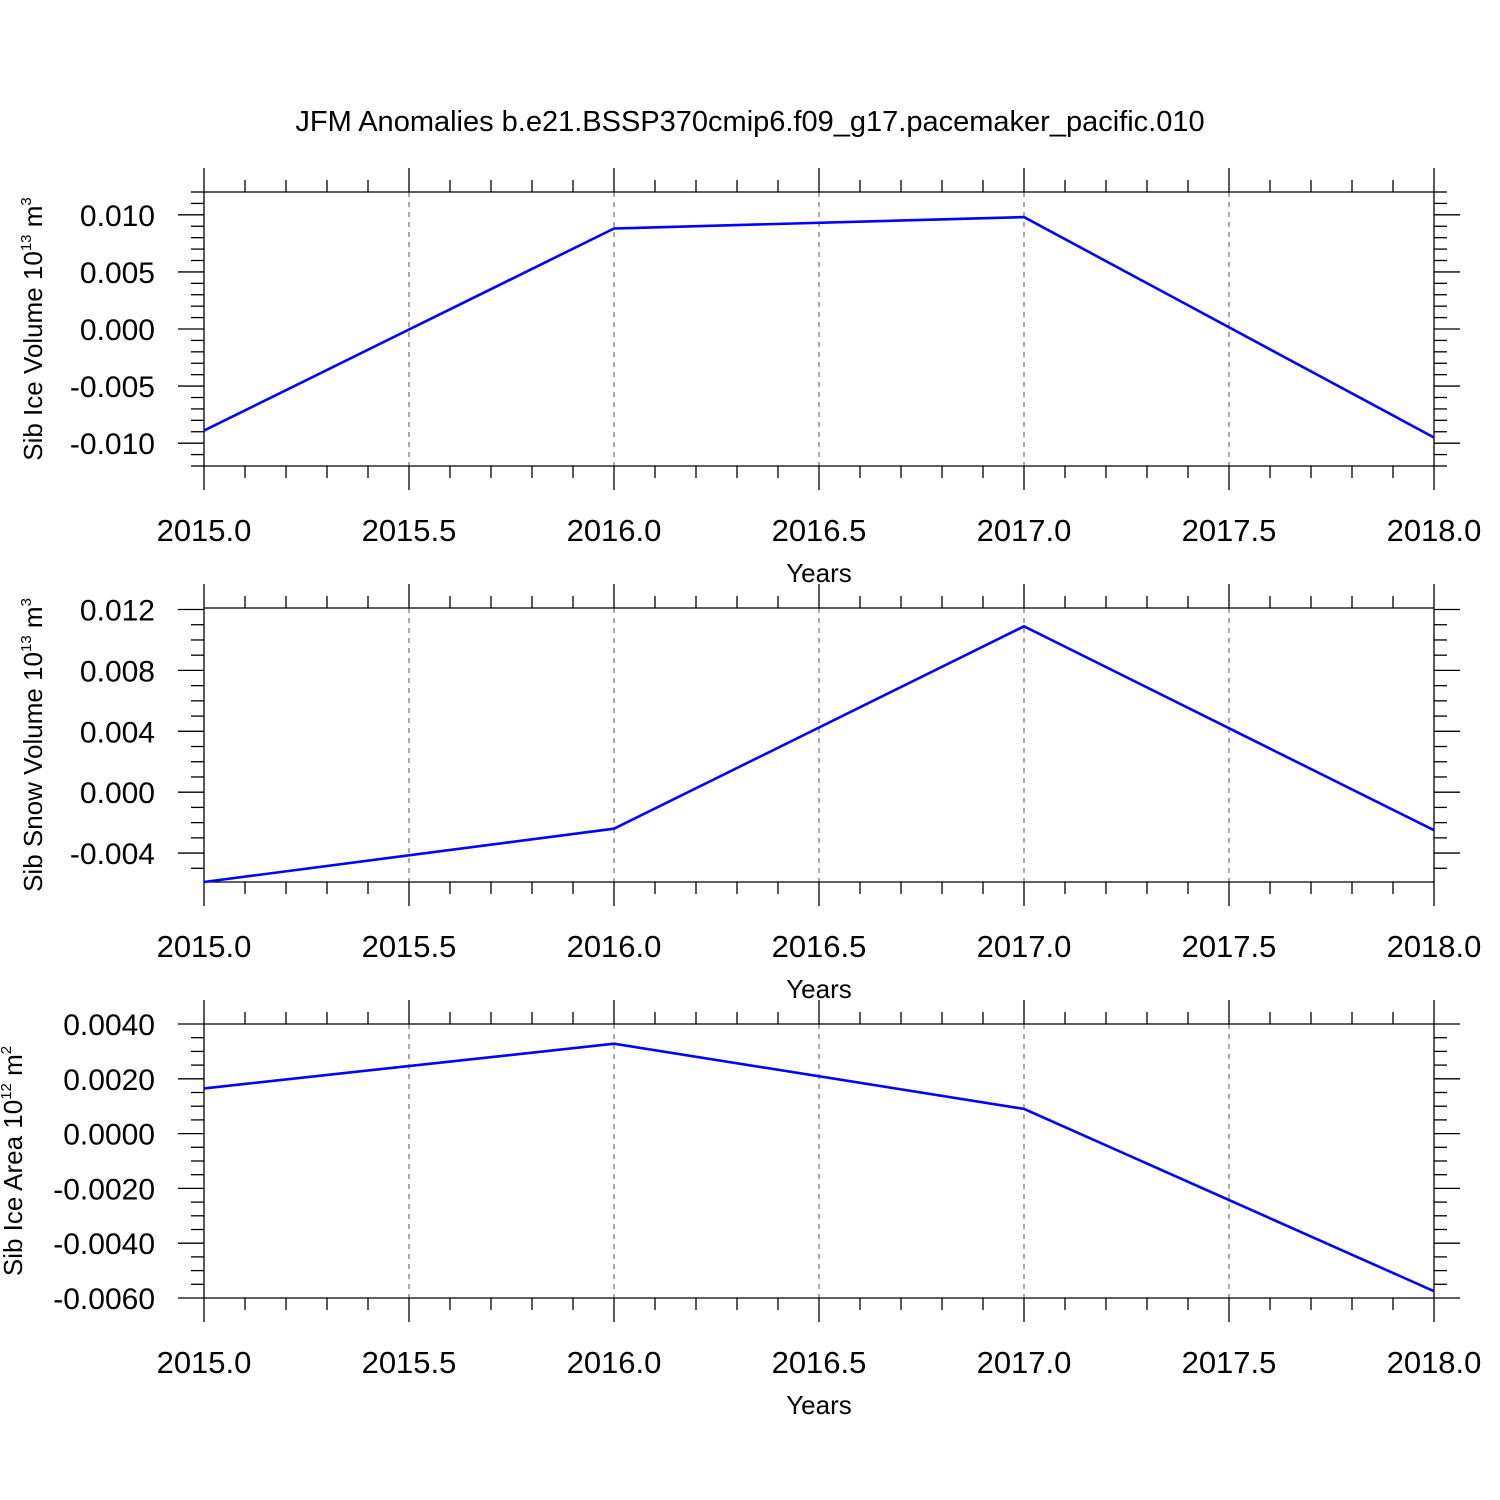 The width and height of the screenshot is (1500, 1500). What do you see at coordinates (117, 671) in the screenshot?
I see `y-tick-label: 0.008` at bounding box center [117, 671].